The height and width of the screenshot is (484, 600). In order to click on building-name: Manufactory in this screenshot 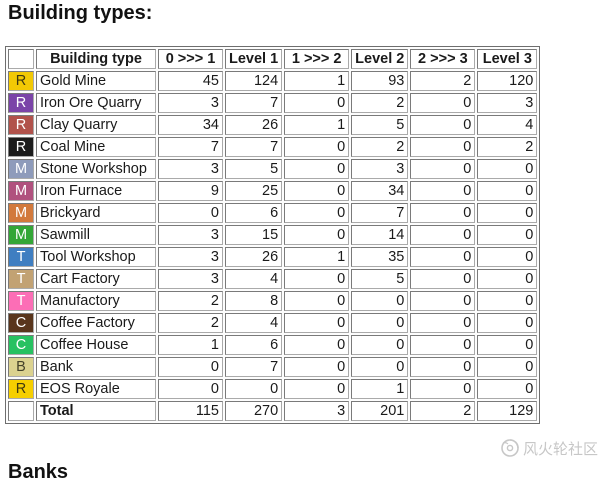, I will do `click(96, 301)`.